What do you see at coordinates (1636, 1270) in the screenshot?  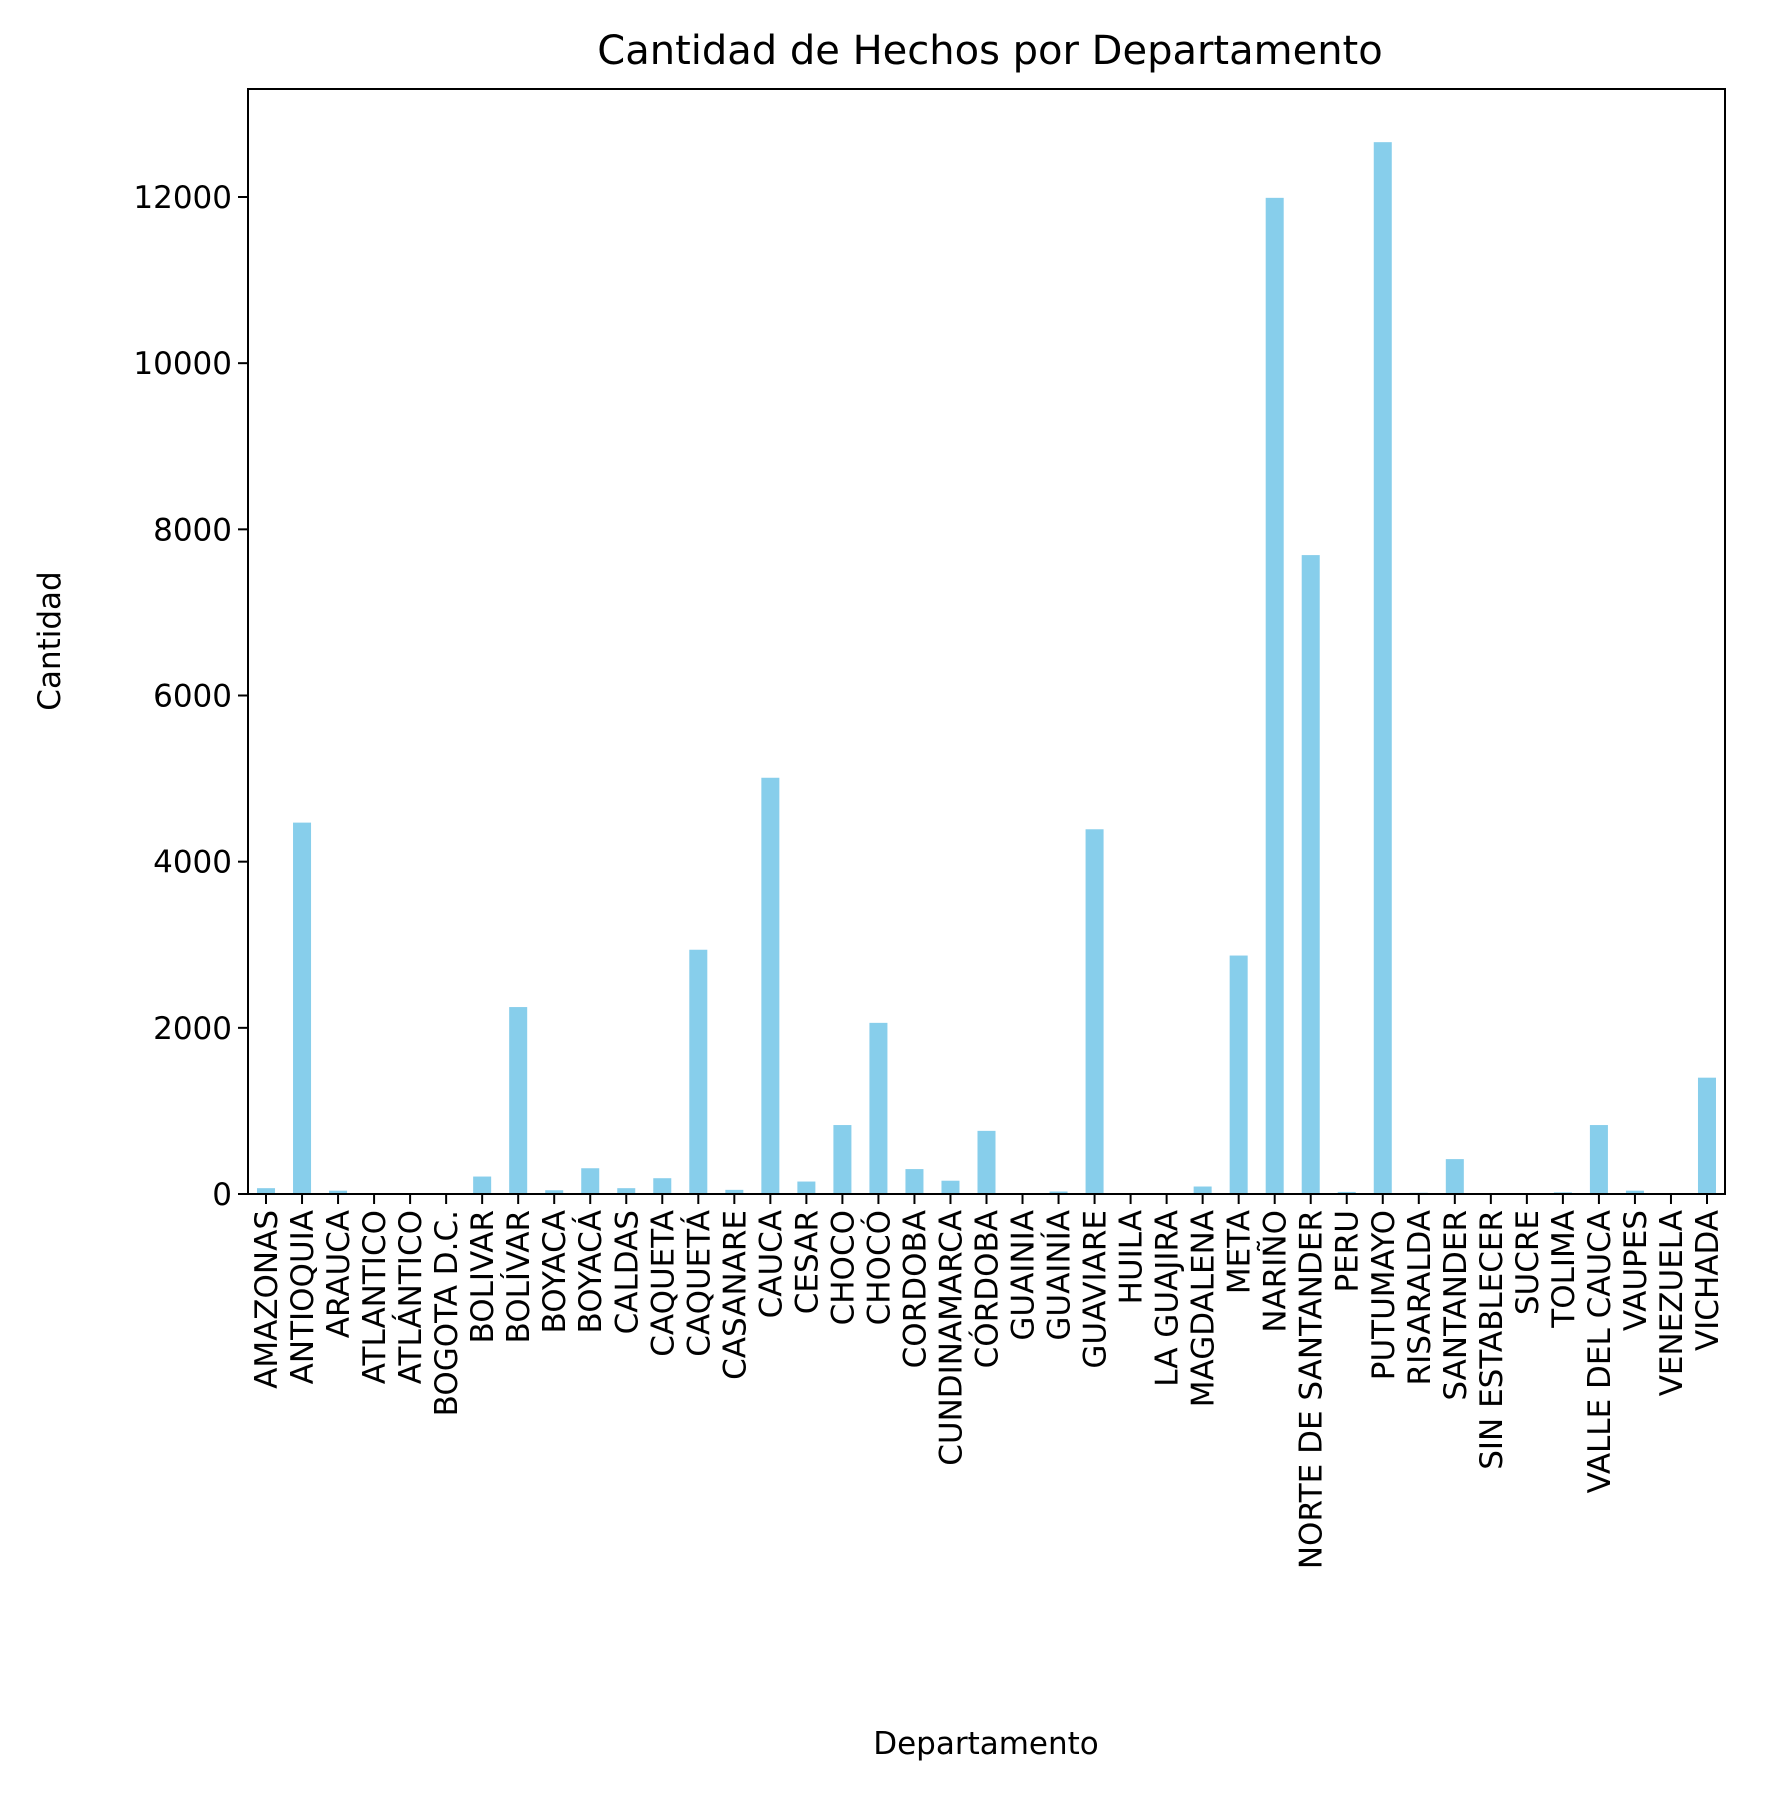 I see `x-tick-label-38: VAUPES` at bounding box center [1636, 1270].